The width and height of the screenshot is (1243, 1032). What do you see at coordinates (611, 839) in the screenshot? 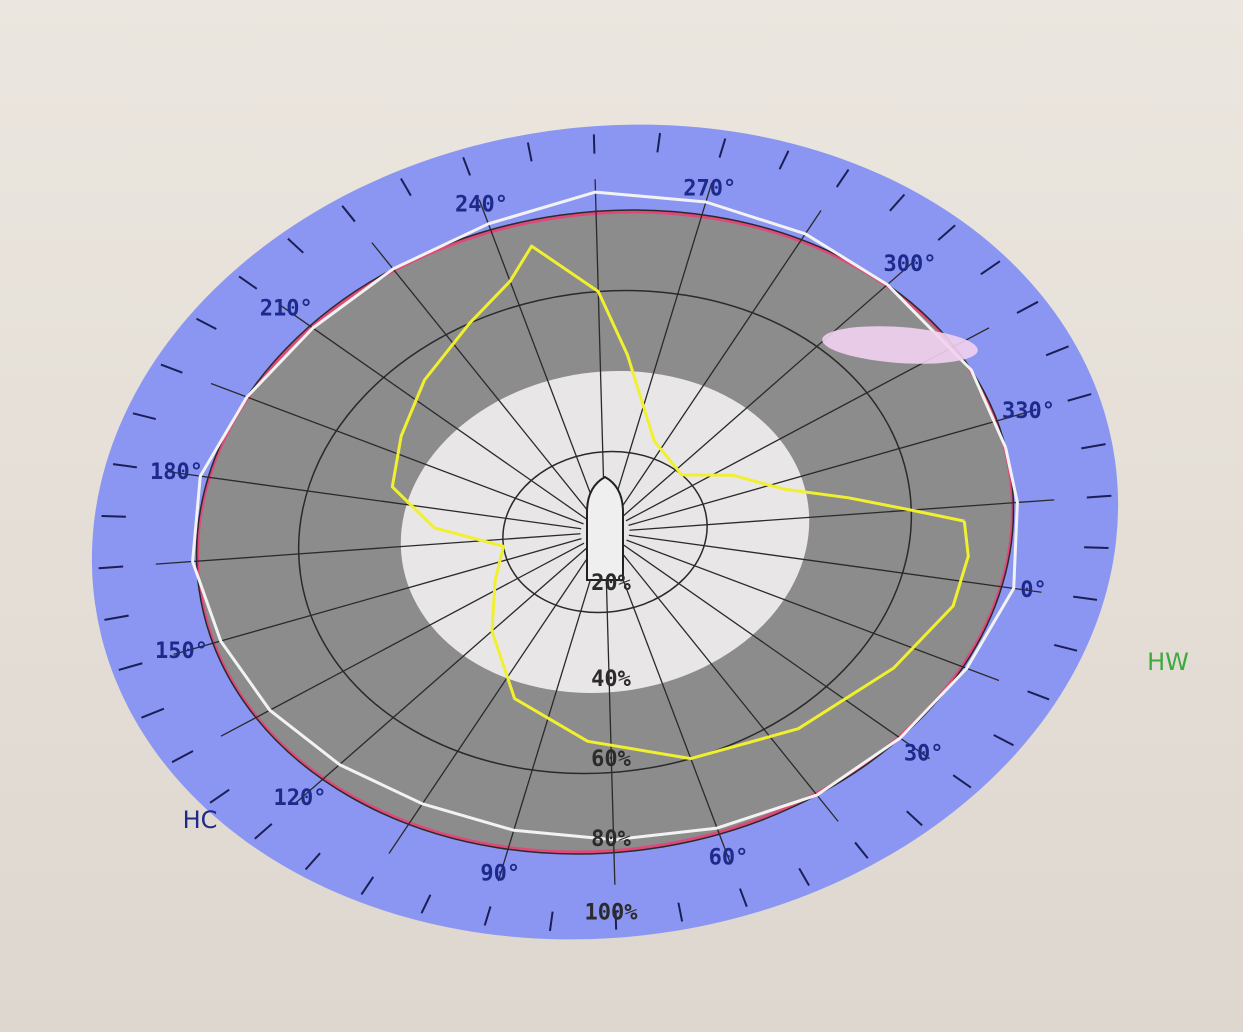
I see `percent-label: 80%` at bounding box center [611, 839].